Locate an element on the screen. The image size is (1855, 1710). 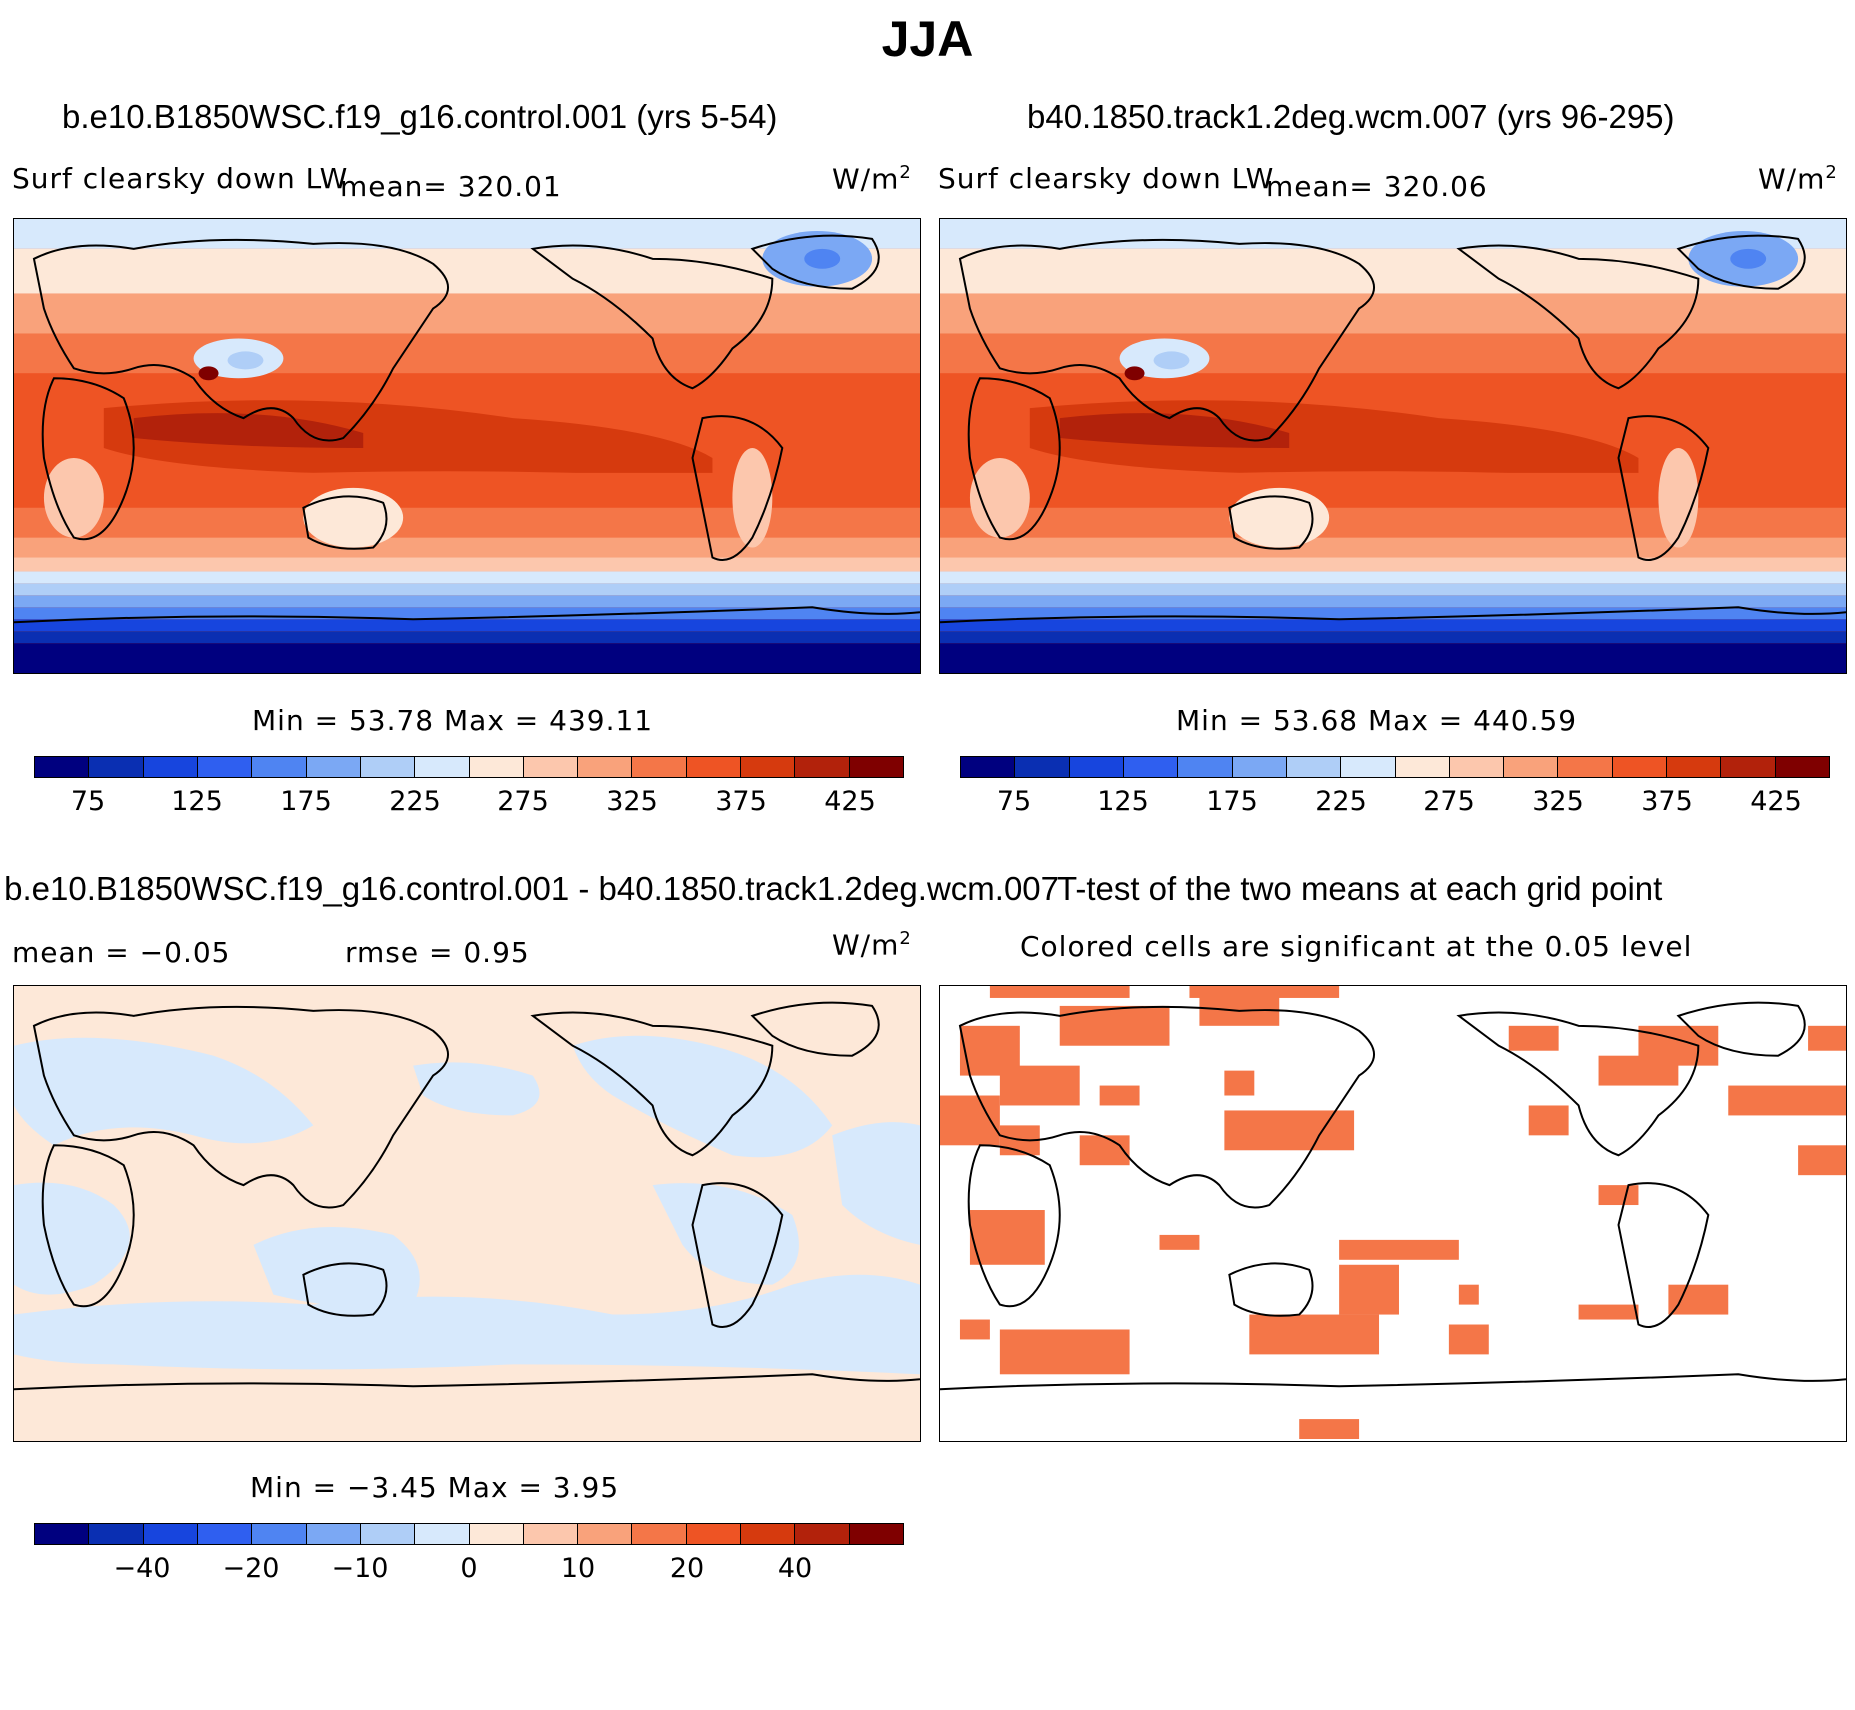
panel4-field is located at coordinates (1393, 1213).